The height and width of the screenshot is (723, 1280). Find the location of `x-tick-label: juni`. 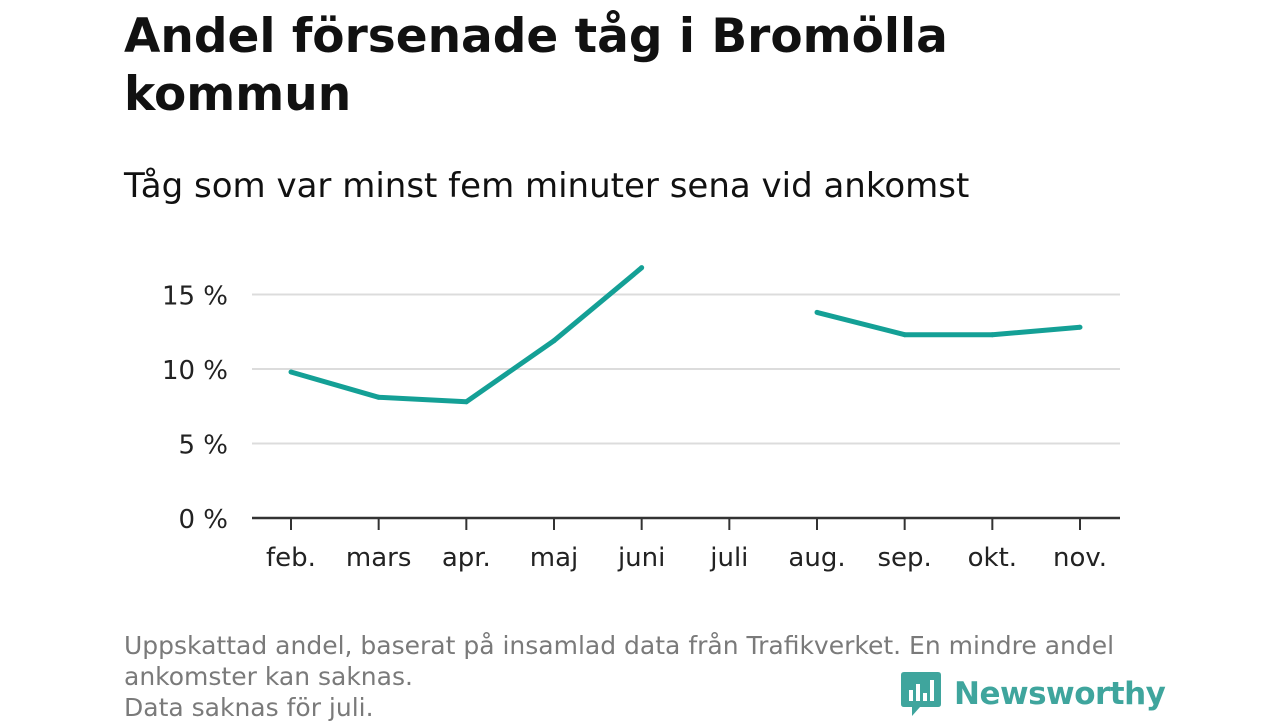

x-tick-label: juni is located at coordinates (641, 558).